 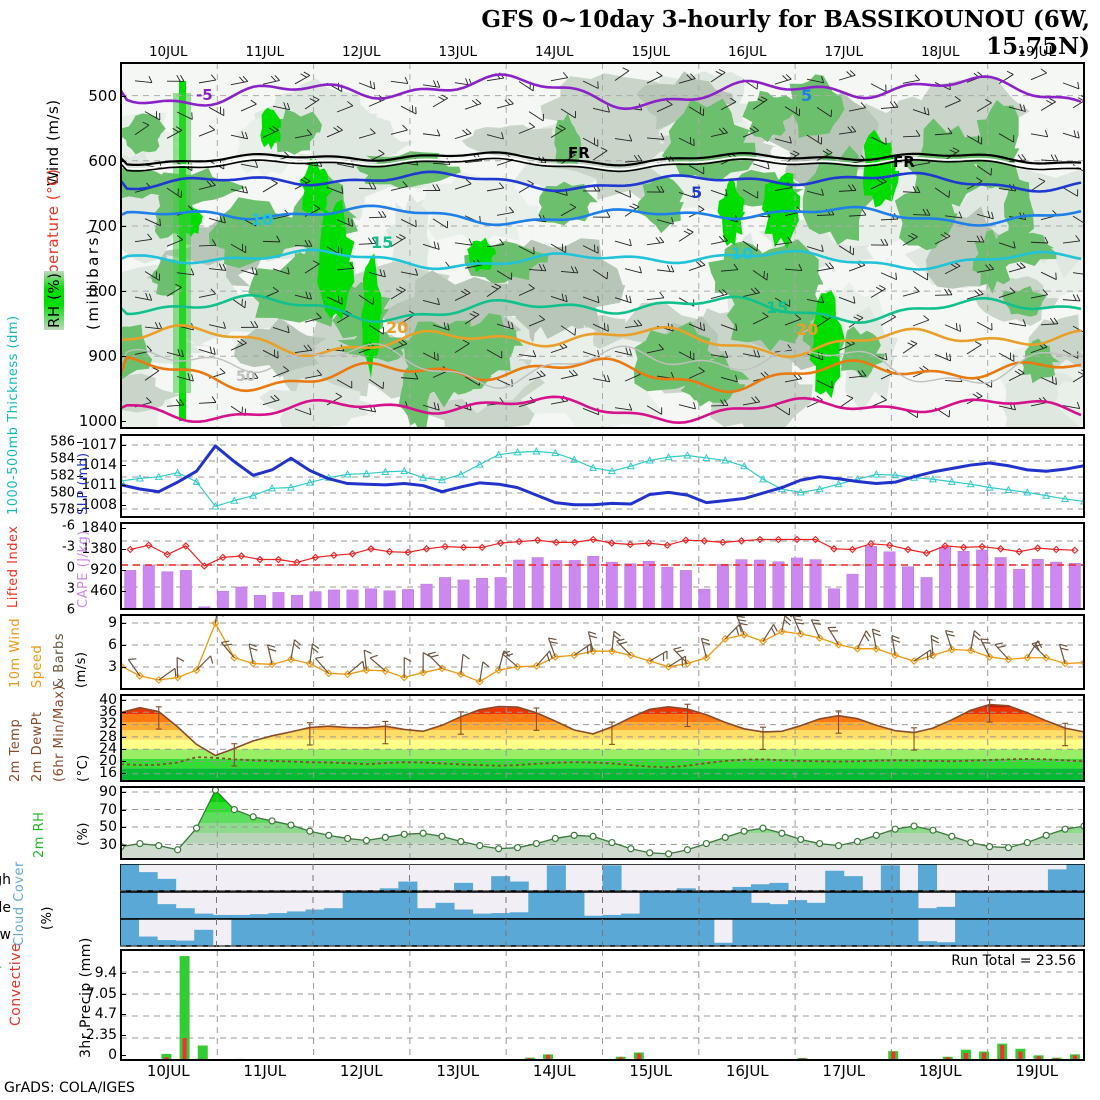 I want to click on date-label-top: 13JUL, so click(x=458, y=52).